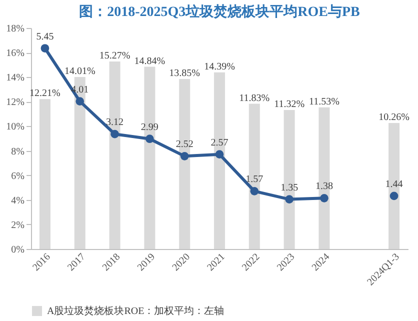 The width and height of the screenshot is (418, 321). I want to click on data-label: 14.01%, so click(80, 71).